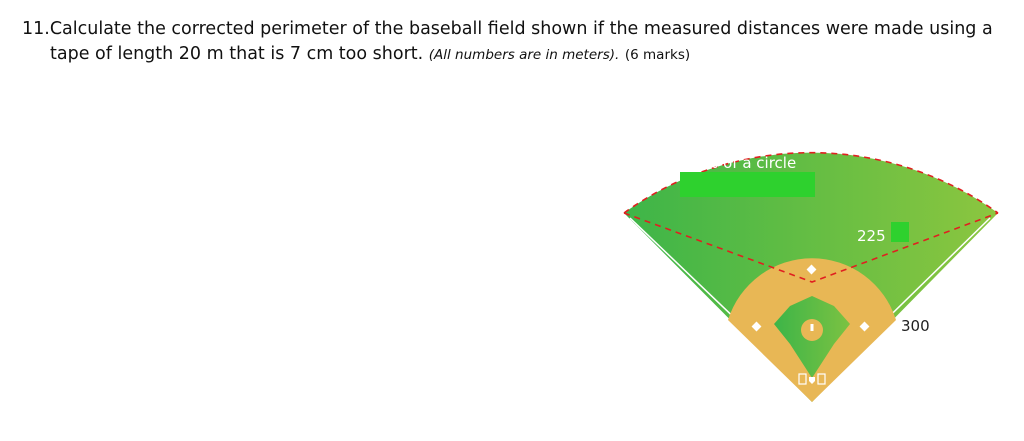  Describe the element at coordinates (802, 379) in the screenshot. I see `batters-box-left` at that location.